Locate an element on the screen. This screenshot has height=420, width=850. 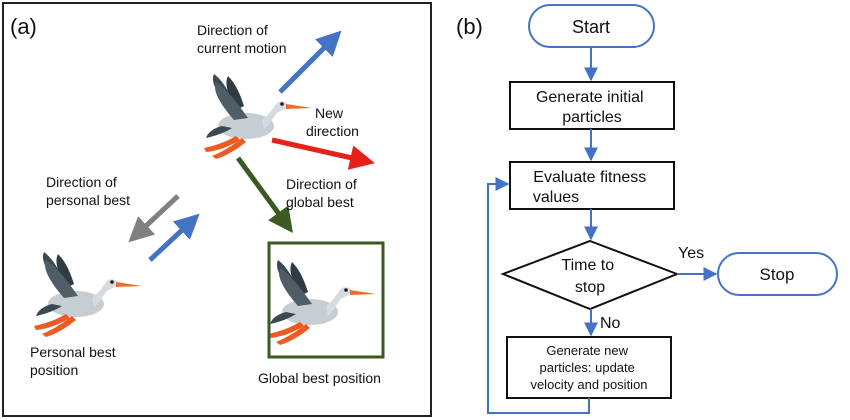
stop-label: Stop is located at coordinates (777, 274).